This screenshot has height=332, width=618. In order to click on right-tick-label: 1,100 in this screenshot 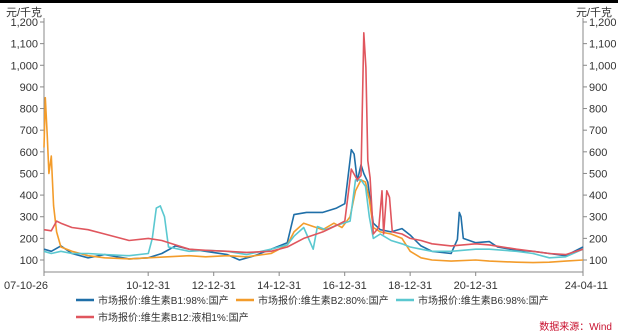, I will do `click(603, 45)`.